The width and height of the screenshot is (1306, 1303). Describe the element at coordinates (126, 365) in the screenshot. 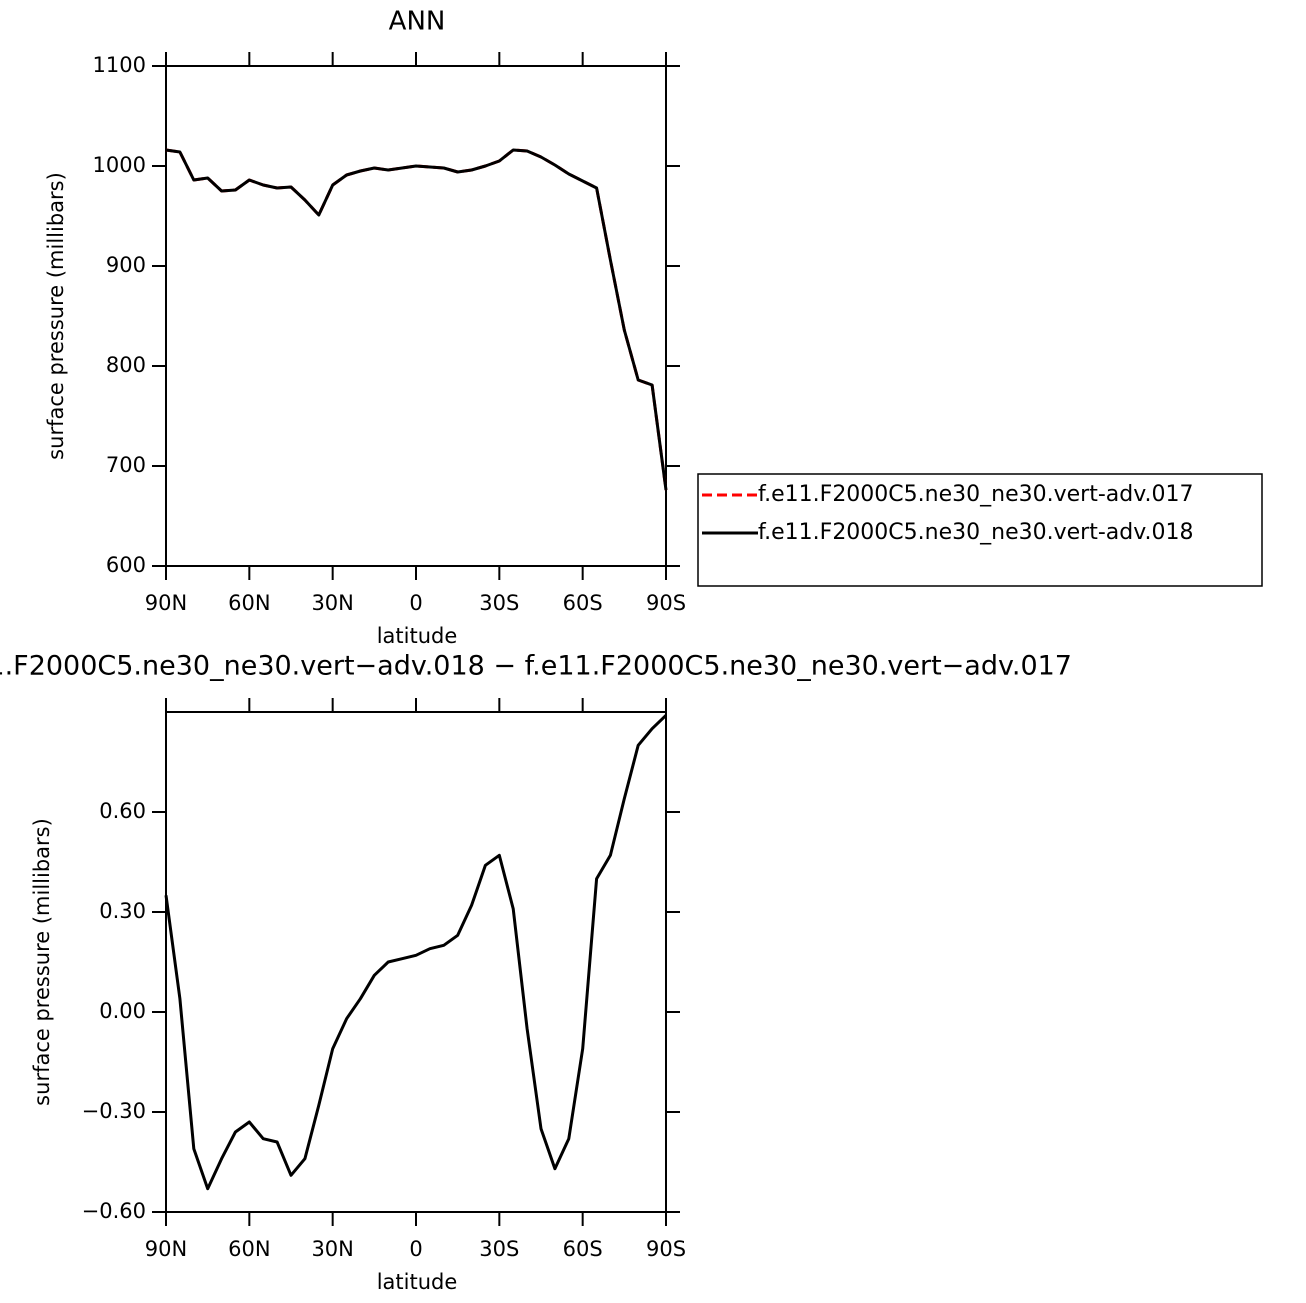

I see `y-tick-label: 800` at that location.